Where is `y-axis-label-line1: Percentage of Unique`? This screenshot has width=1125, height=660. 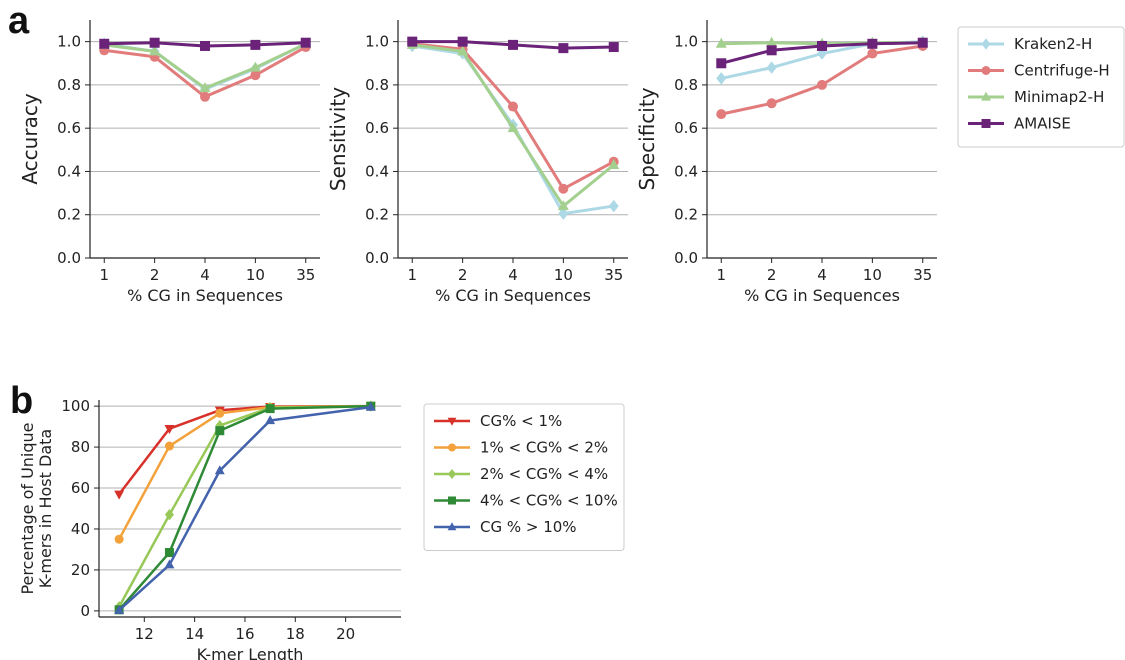
y-axis-label-line1: Percentage of Unique is located at coordinates (27, 508).